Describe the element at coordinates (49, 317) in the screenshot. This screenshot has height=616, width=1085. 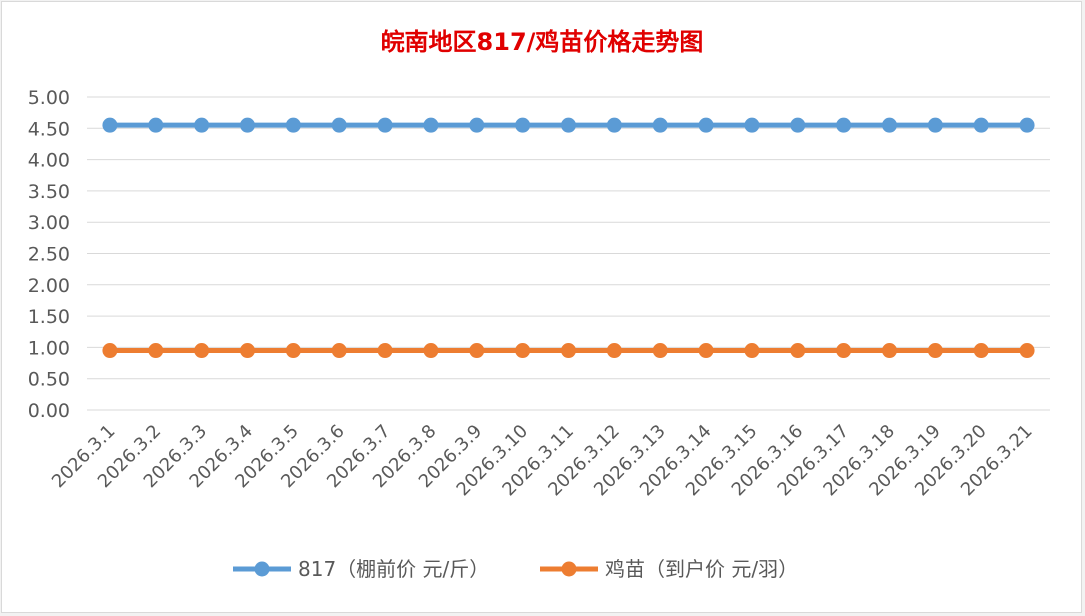
I see `y-tick-label: 1.50` at that location.